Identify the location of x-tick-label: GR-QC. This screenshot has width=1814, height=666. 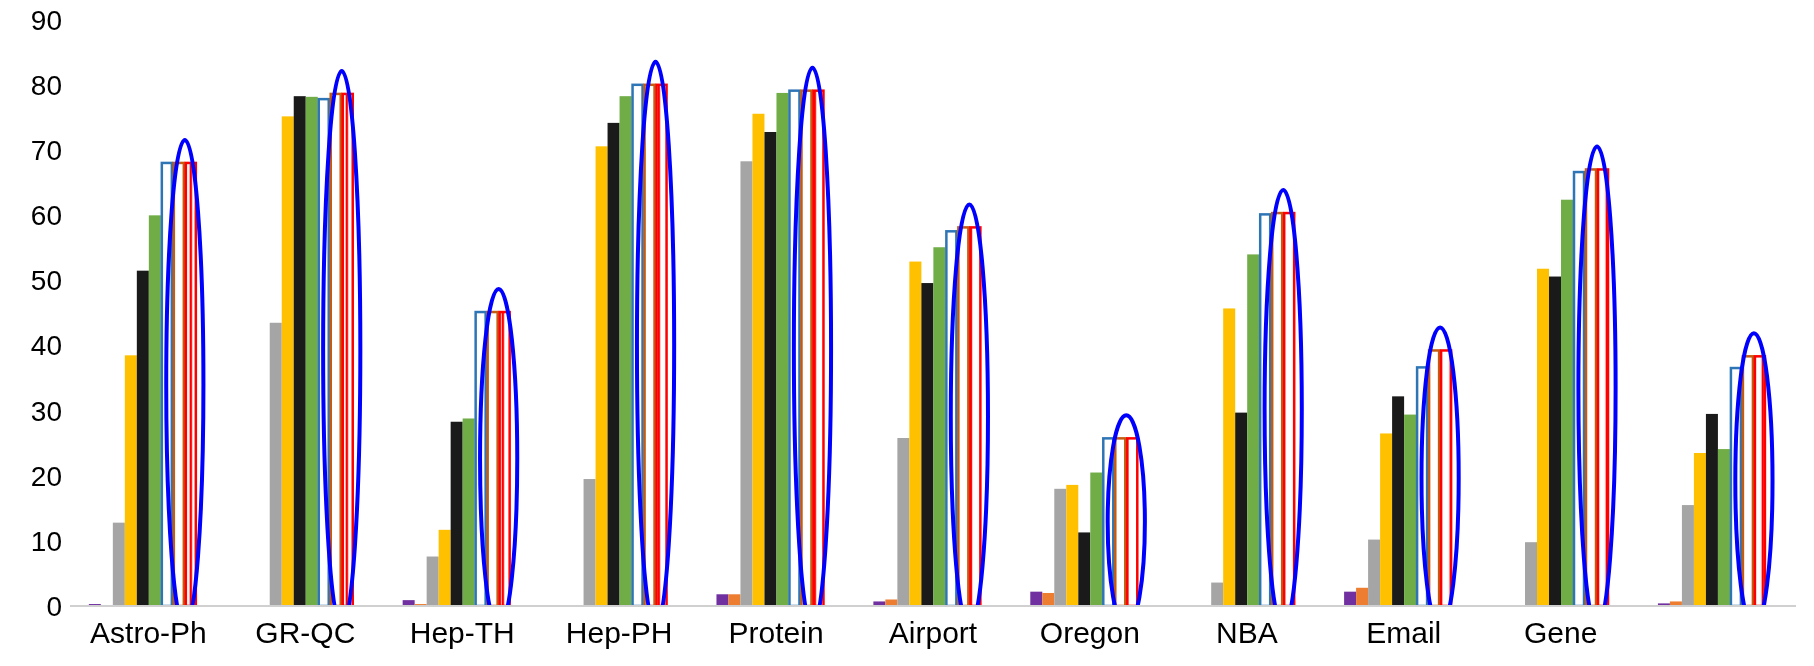
(305, 633).